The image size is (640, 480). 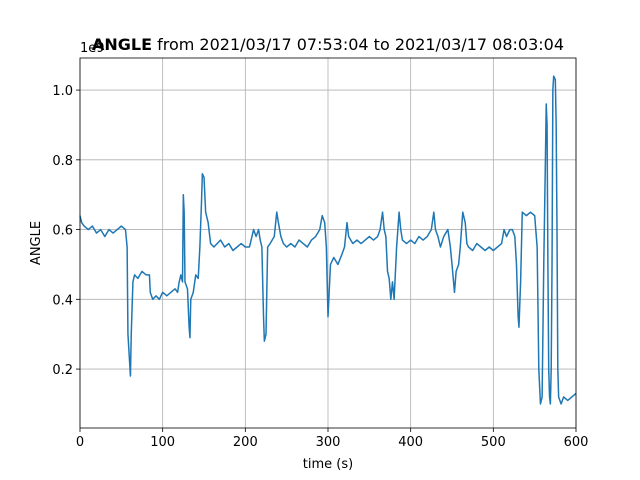 What do you see at coordinates (62, 370) in the screenshot?
I see `y-tick-label: 0.2` at bounding box center [62, 370].